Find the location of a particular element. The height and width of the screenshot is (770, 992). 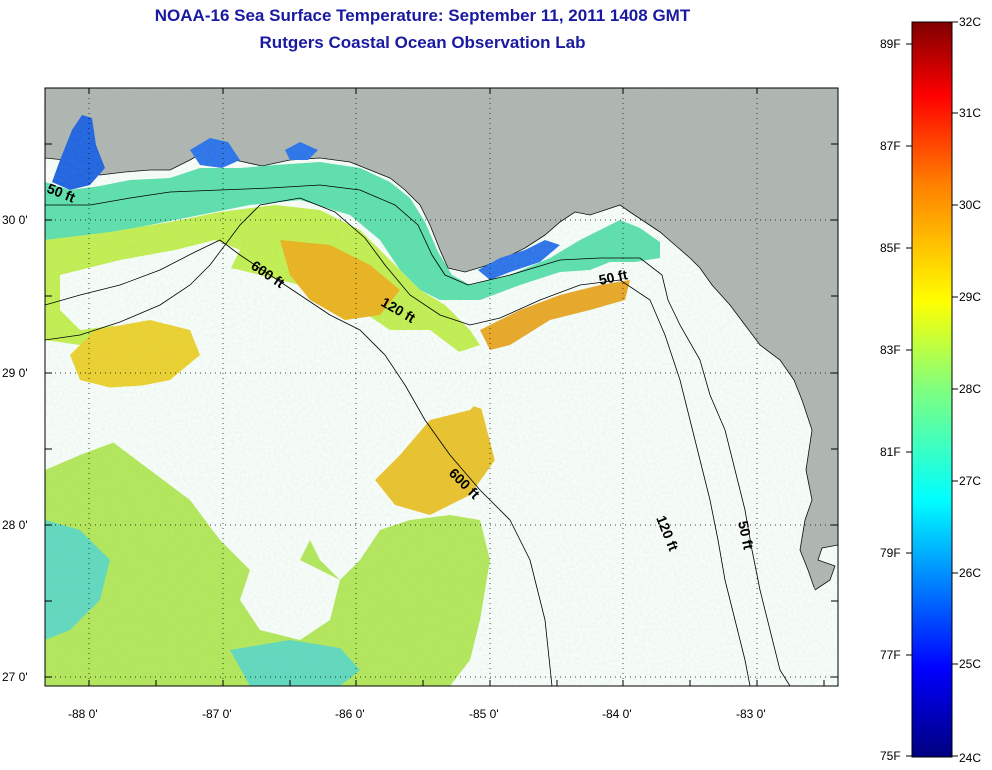

lon-label-88: -88 0' is located at coordinates (83, 714).